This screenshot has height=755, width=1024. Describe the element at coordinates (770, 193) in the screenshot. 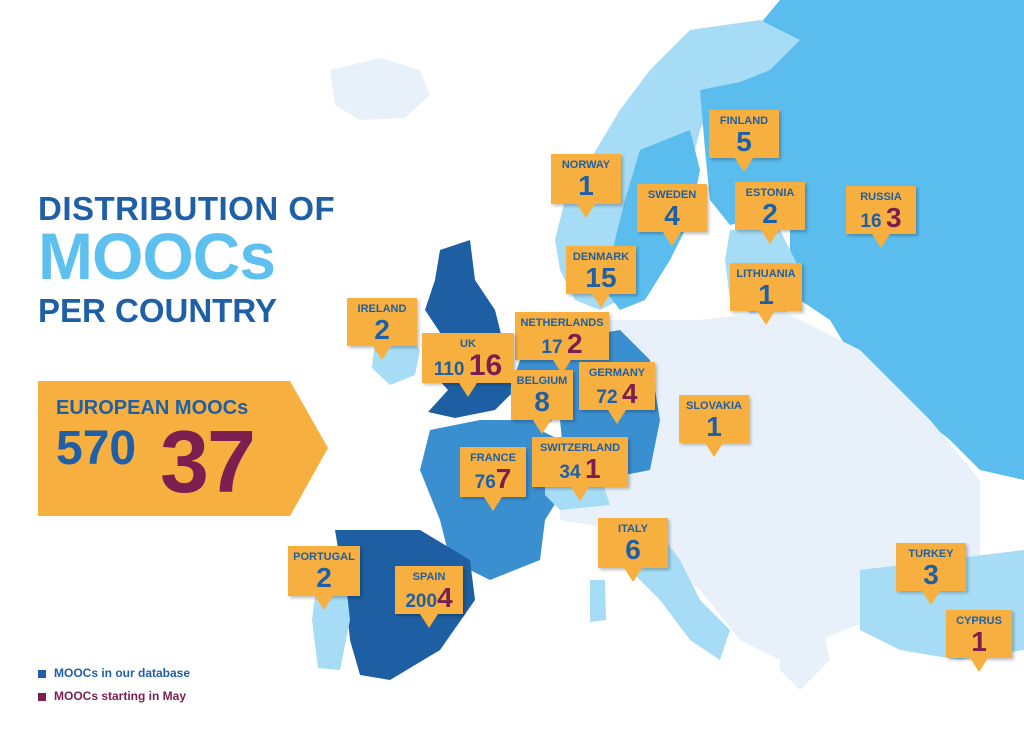

I see `country-name: ESTONIA` at that location.